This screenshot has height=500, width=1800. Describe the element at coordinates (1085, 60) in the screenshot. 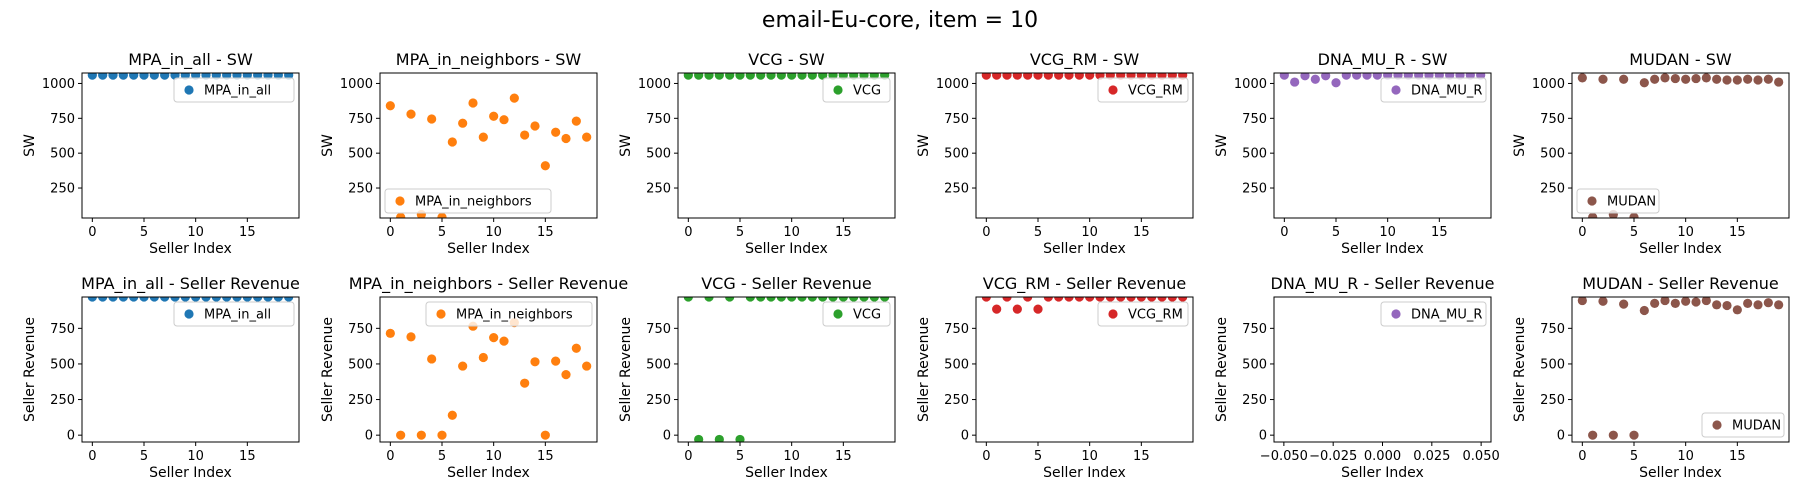

I see `subplot-title: VCG_RM - SW` at that location.